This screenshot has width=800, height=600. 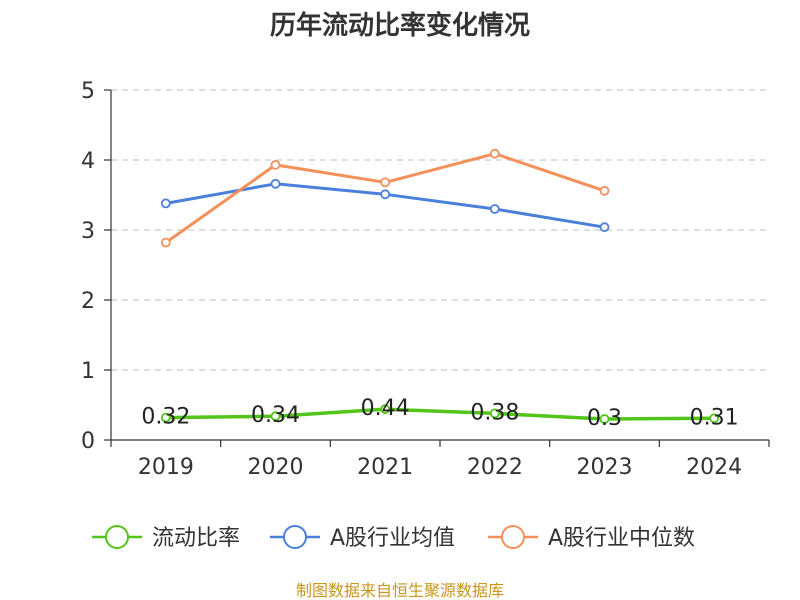 I want to click on legend-item-0: 流动比率, so click(x=166, y=538).